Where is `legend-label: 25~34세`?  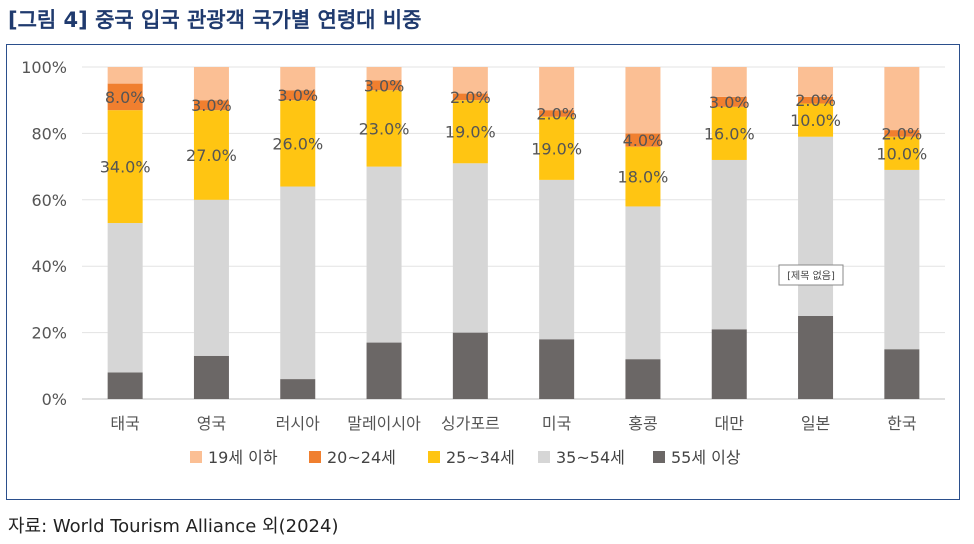 legend-label: 25~34세 is located at coordinates (480, 457).